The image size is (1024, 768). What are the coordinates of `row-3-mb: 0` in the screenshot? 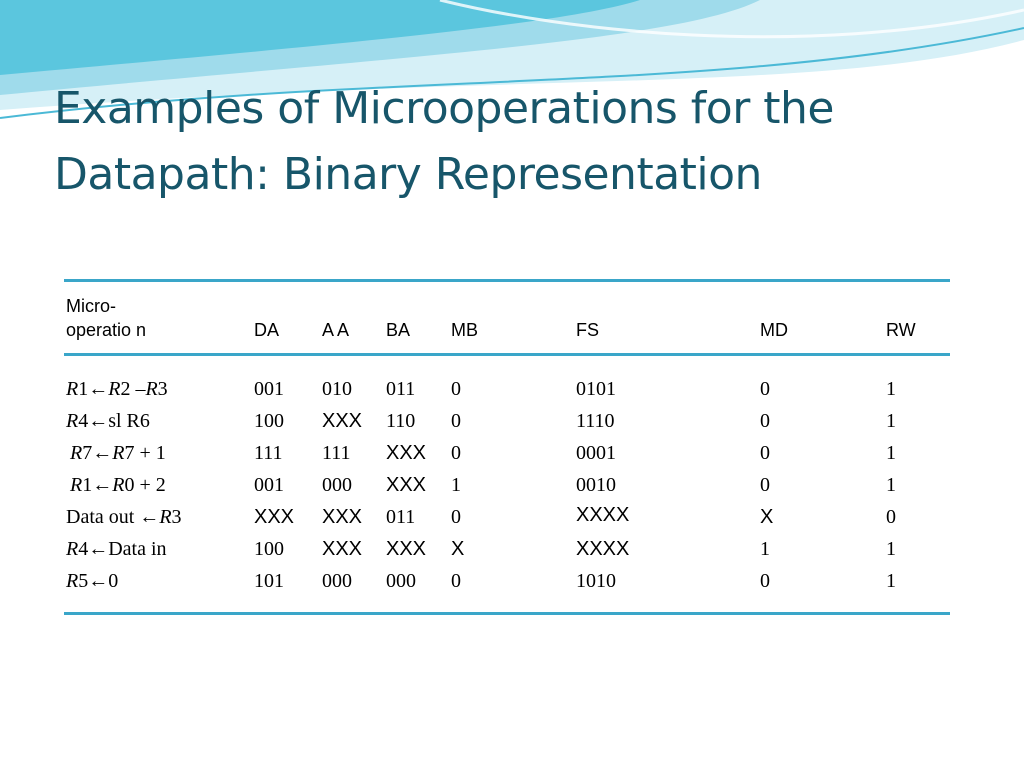 It's located at (456, 453).